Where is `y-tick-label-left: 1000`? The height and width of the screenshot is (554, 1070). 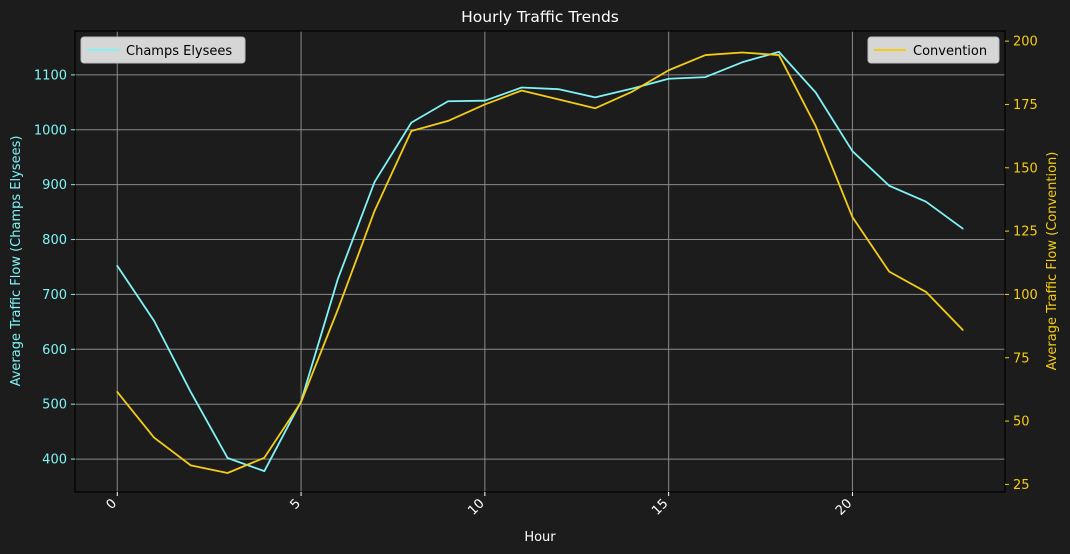 y-tick-label-left: 1000 is located at coordinates (50, 130).